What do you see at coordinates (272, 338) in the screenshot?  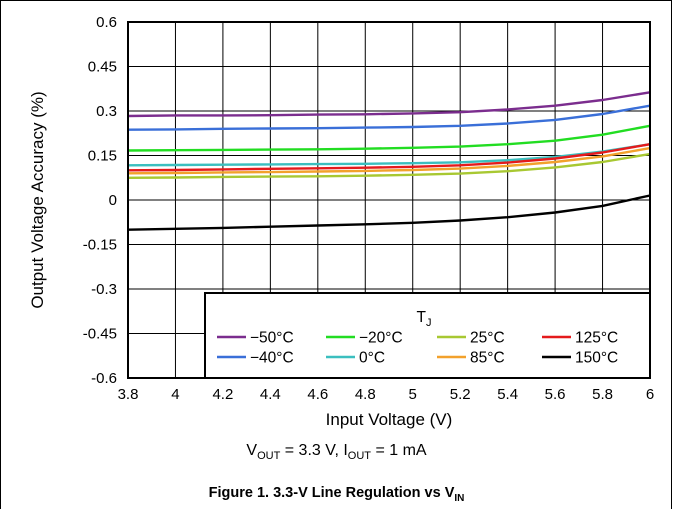 I see `legend-label: −50°C` at bounding box center [272, 338].